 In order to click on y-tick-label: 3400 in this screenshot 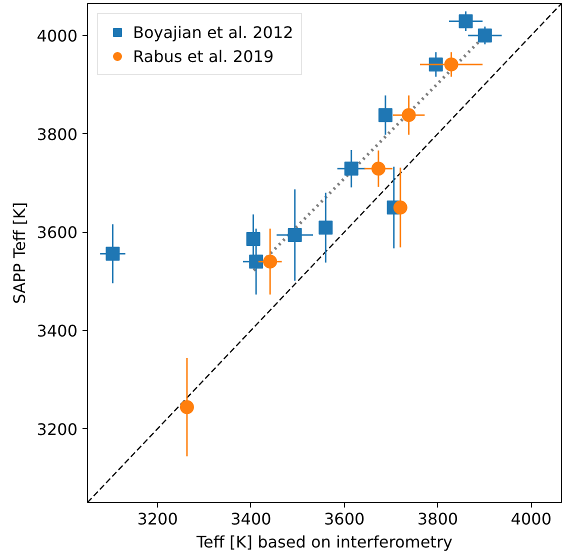, I will do `click(57, 330)`.